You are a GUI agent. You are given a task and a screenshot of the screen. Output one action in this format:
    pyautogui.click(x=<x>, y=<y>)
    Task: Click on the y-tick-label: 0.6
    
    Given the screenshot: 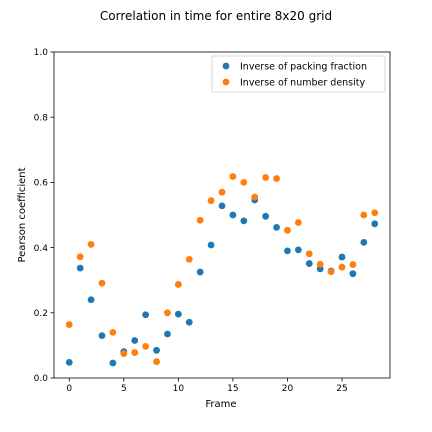 What is the action you would take?
    pyautogui.click(x=41, y=184)
    